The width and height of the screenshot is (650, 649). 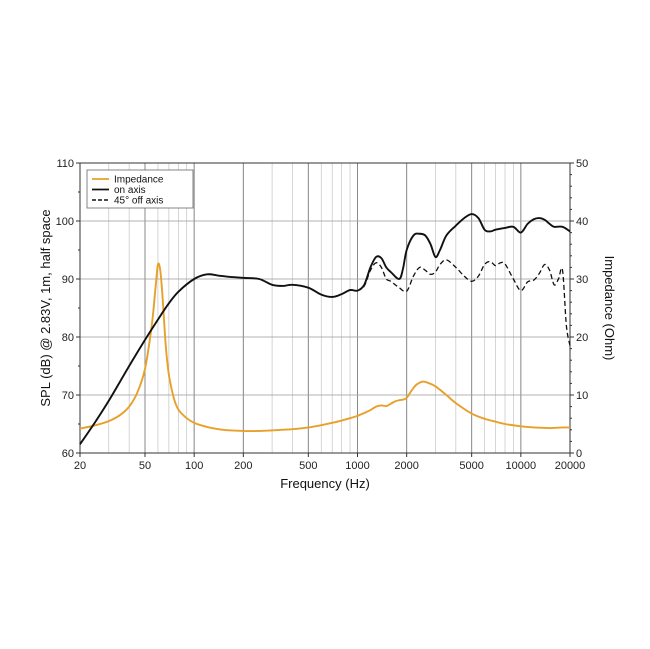 What do you see at coordinates (582, 338) in the screenshot?
I see `y-right-tick-label: 20` at bounding box center [582, 338].